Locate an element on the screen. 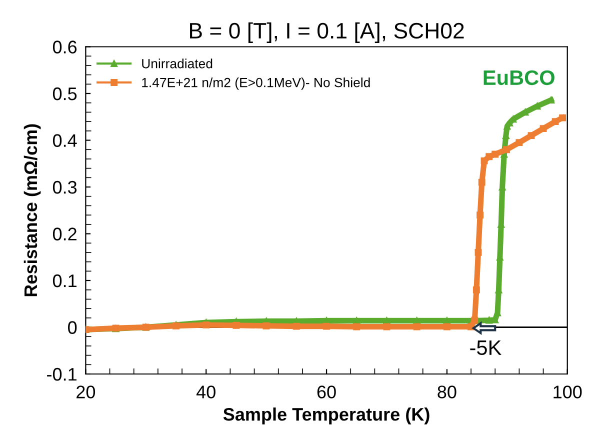  y-axis-title: Resistance (mΩ/cm) is located at coordinates (32, 210).